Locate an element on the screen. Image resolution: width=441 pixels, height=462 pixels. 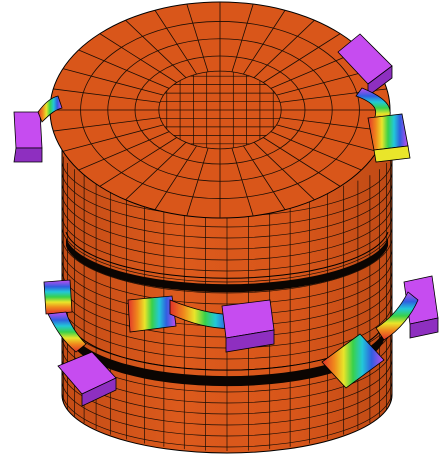
attachment-top-right is located at coordinates (374, 98).